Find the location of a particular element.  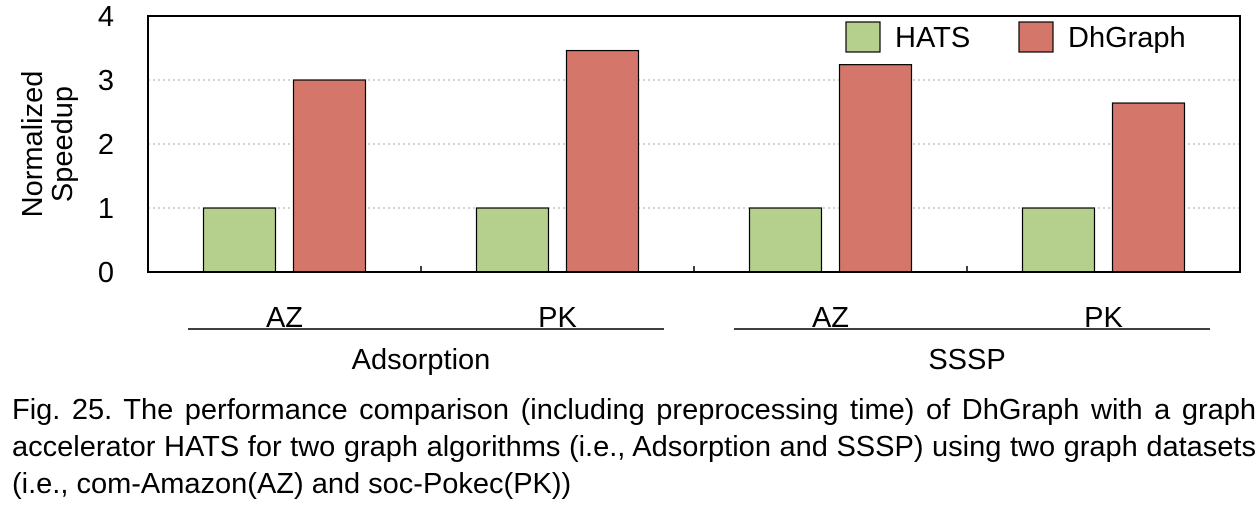

legend-swatch-hats is located at coordinates (863, 37).